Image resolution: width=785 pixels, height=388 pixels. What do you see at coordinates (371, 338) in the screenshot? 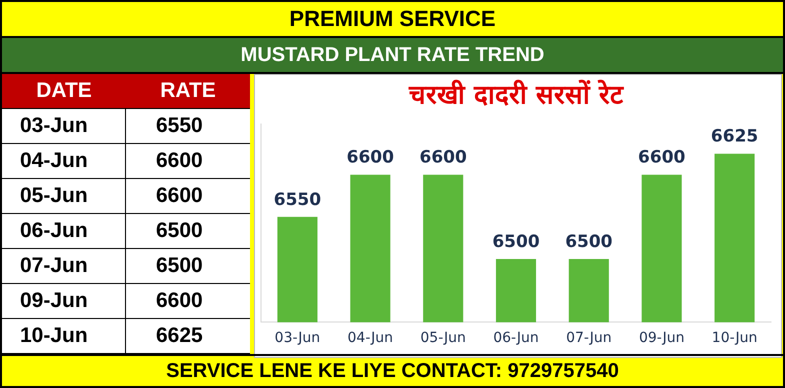
I see `x-tick-label: 04-Jun` at bounding box center [371, 338].